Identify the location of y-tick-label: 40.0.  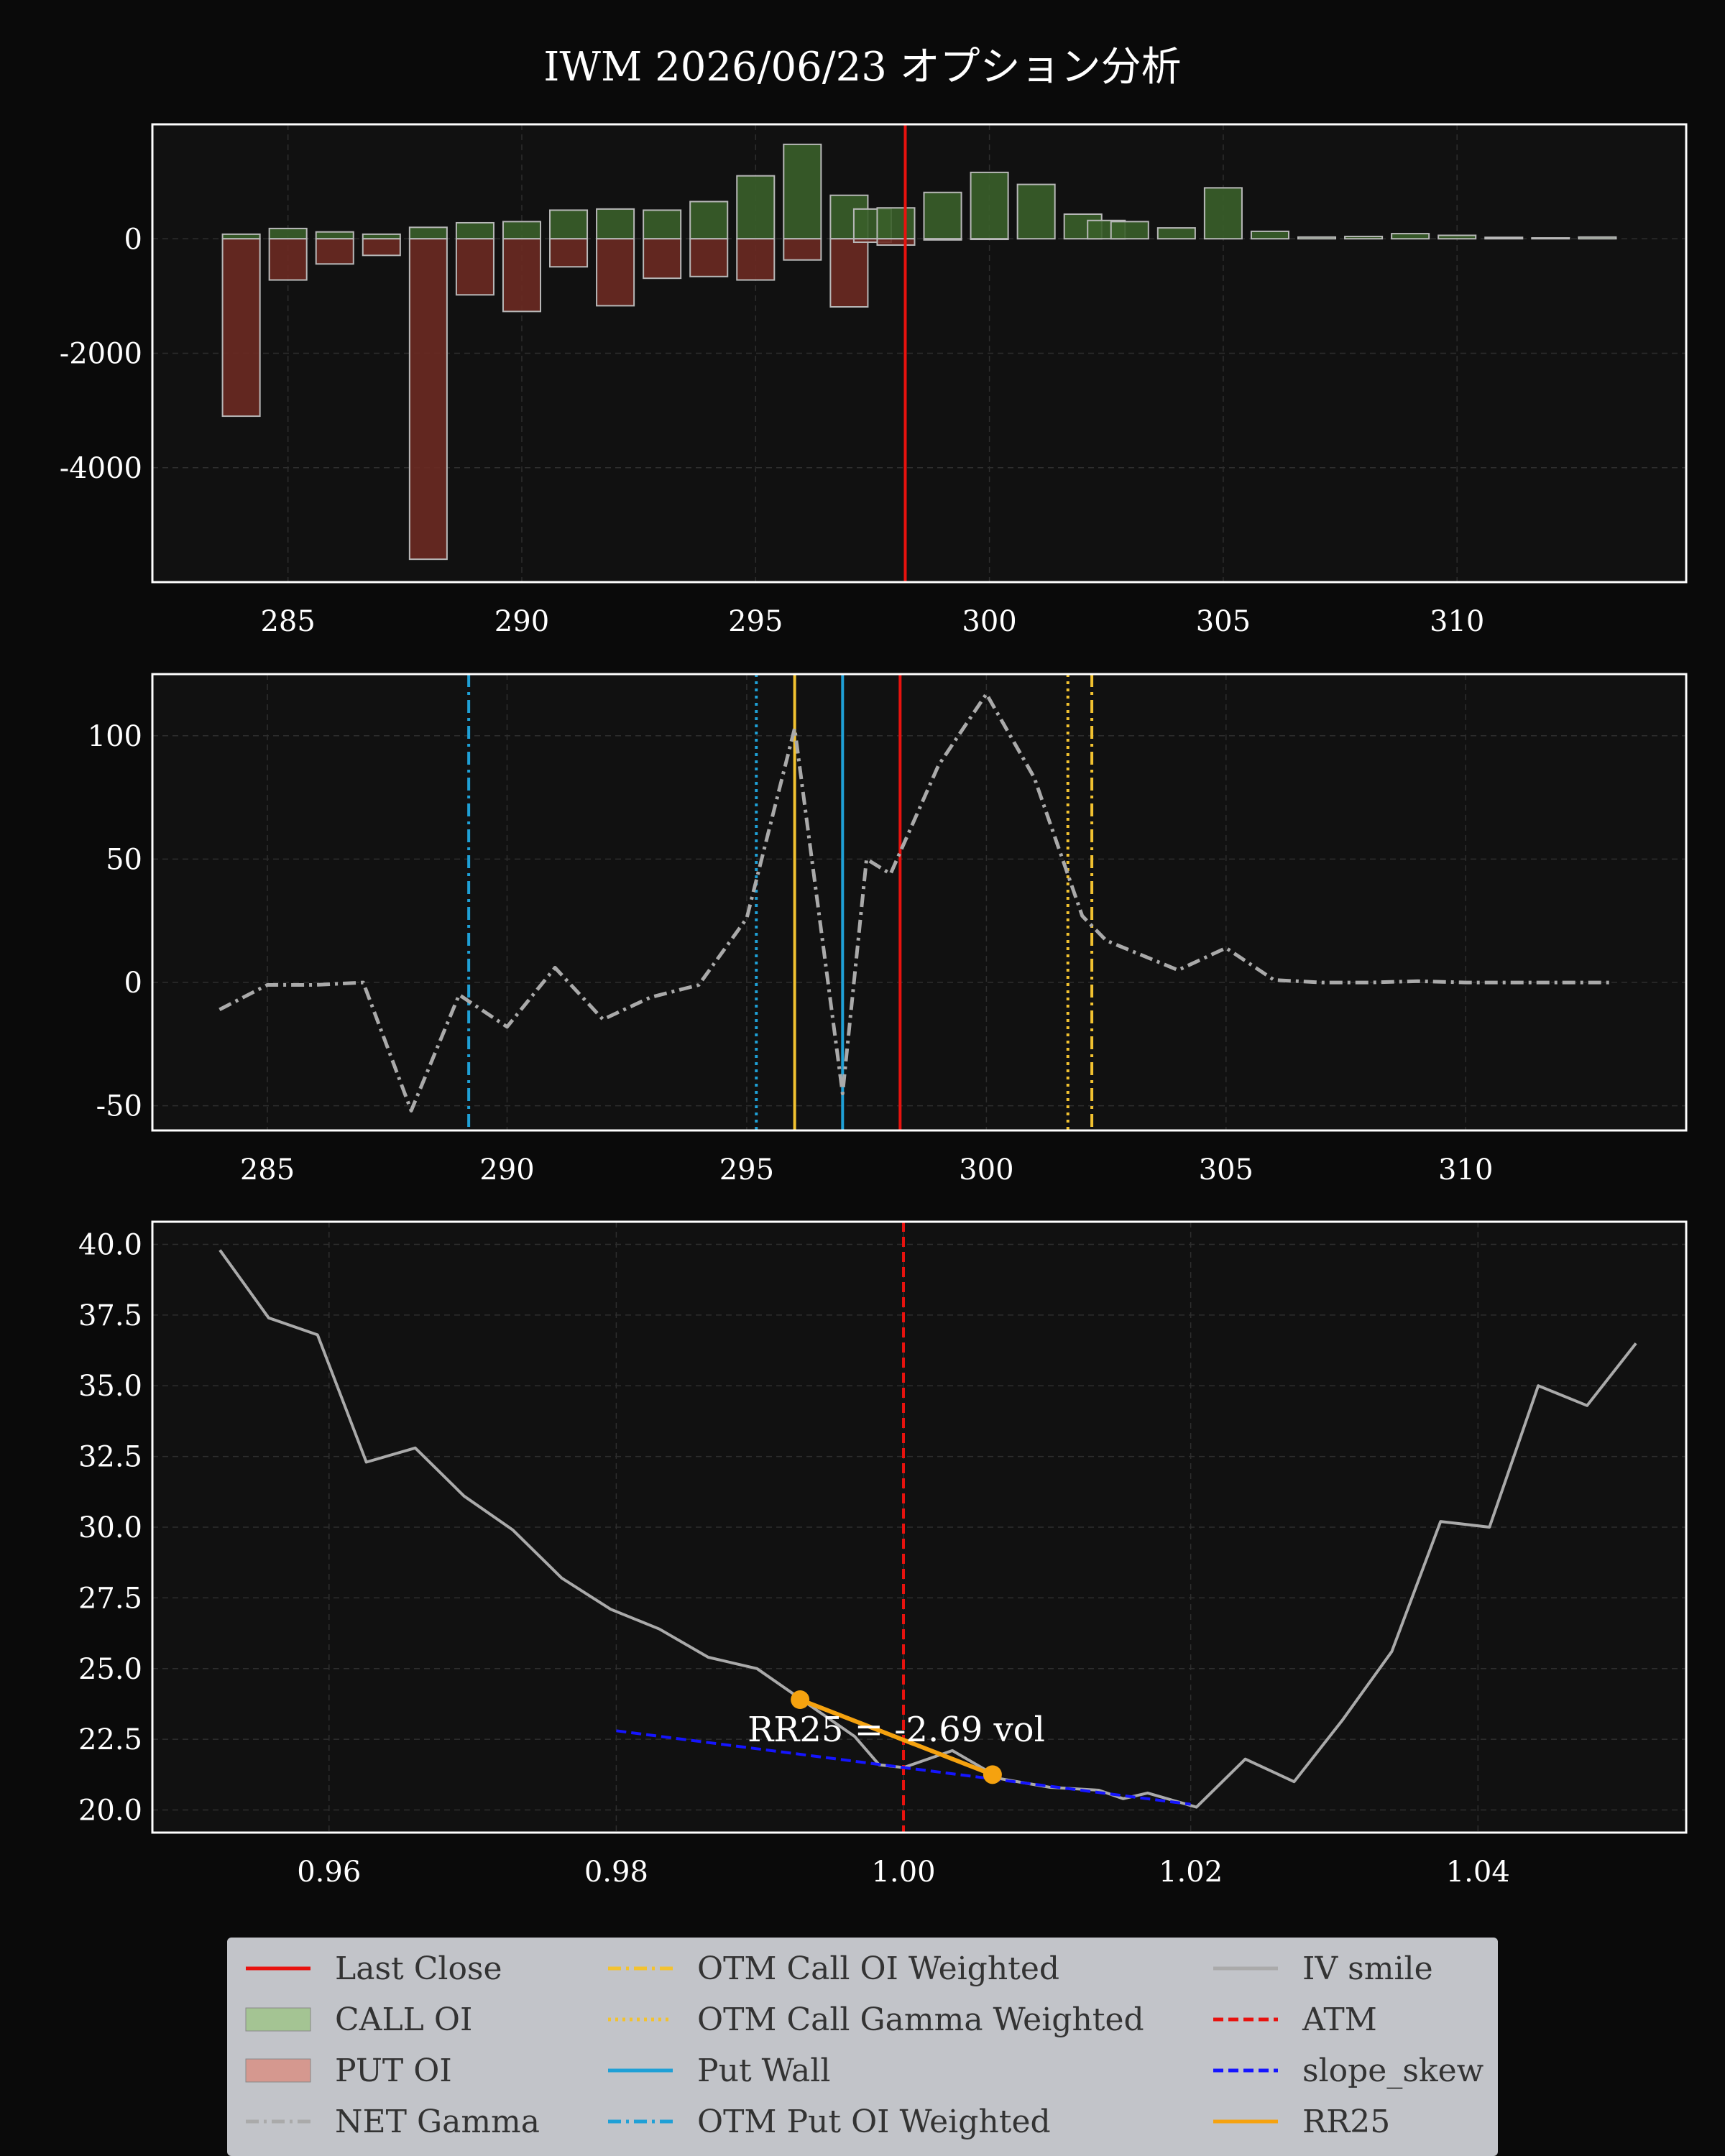
(110, 1244).